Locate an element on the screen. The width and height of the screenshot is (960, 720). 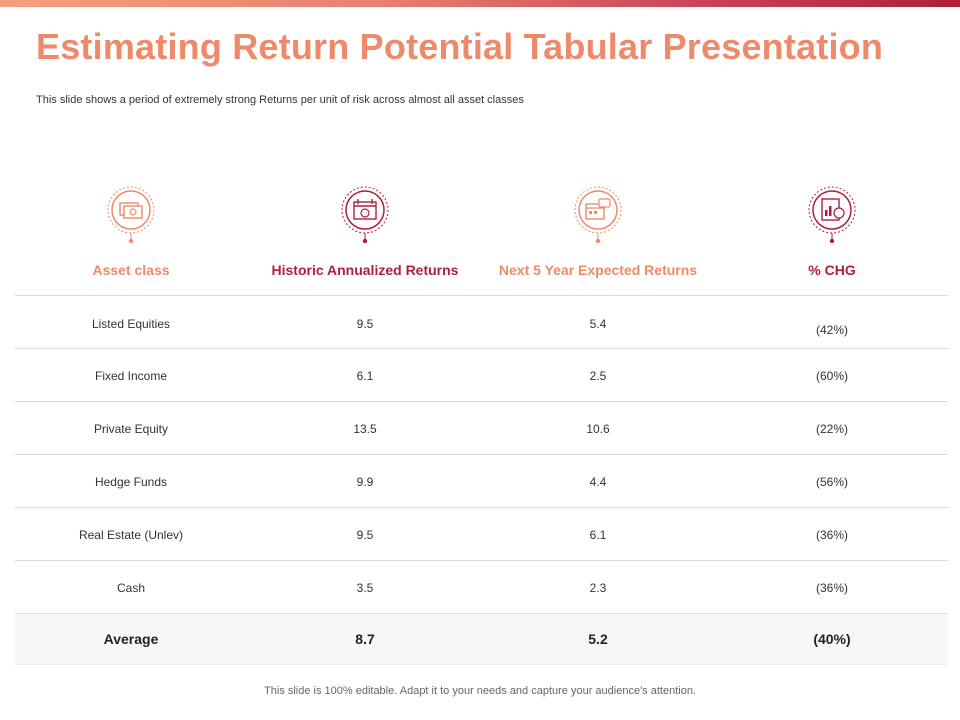
expected-cell: 10.6 is located at coordinates (598, 429).